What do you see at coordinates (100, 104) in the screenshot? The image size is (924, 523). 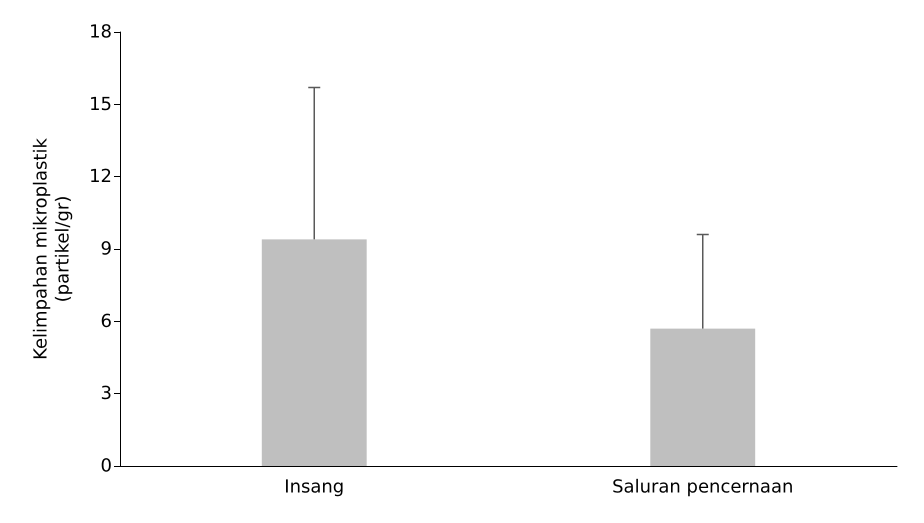 I see `y-tick-label: 15` at bounding box center [100, 104].